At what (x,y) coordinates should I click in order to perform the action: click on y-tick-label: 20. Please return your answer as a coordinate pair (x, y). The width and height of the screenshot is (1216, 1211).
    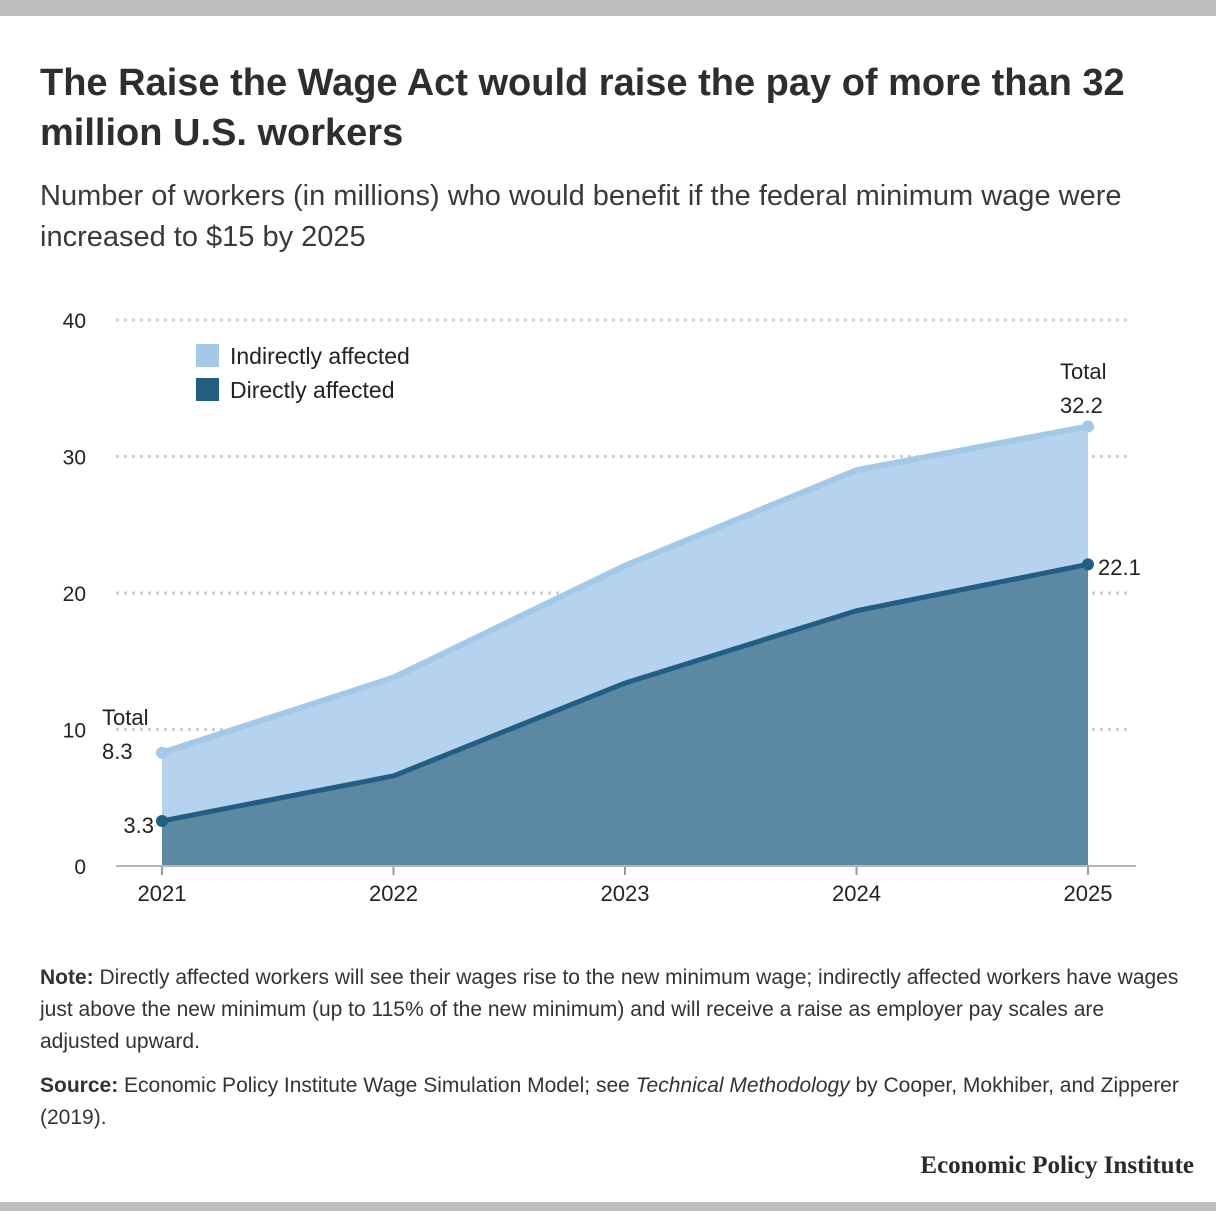
    Looking at the image, I should click on (74, 594).